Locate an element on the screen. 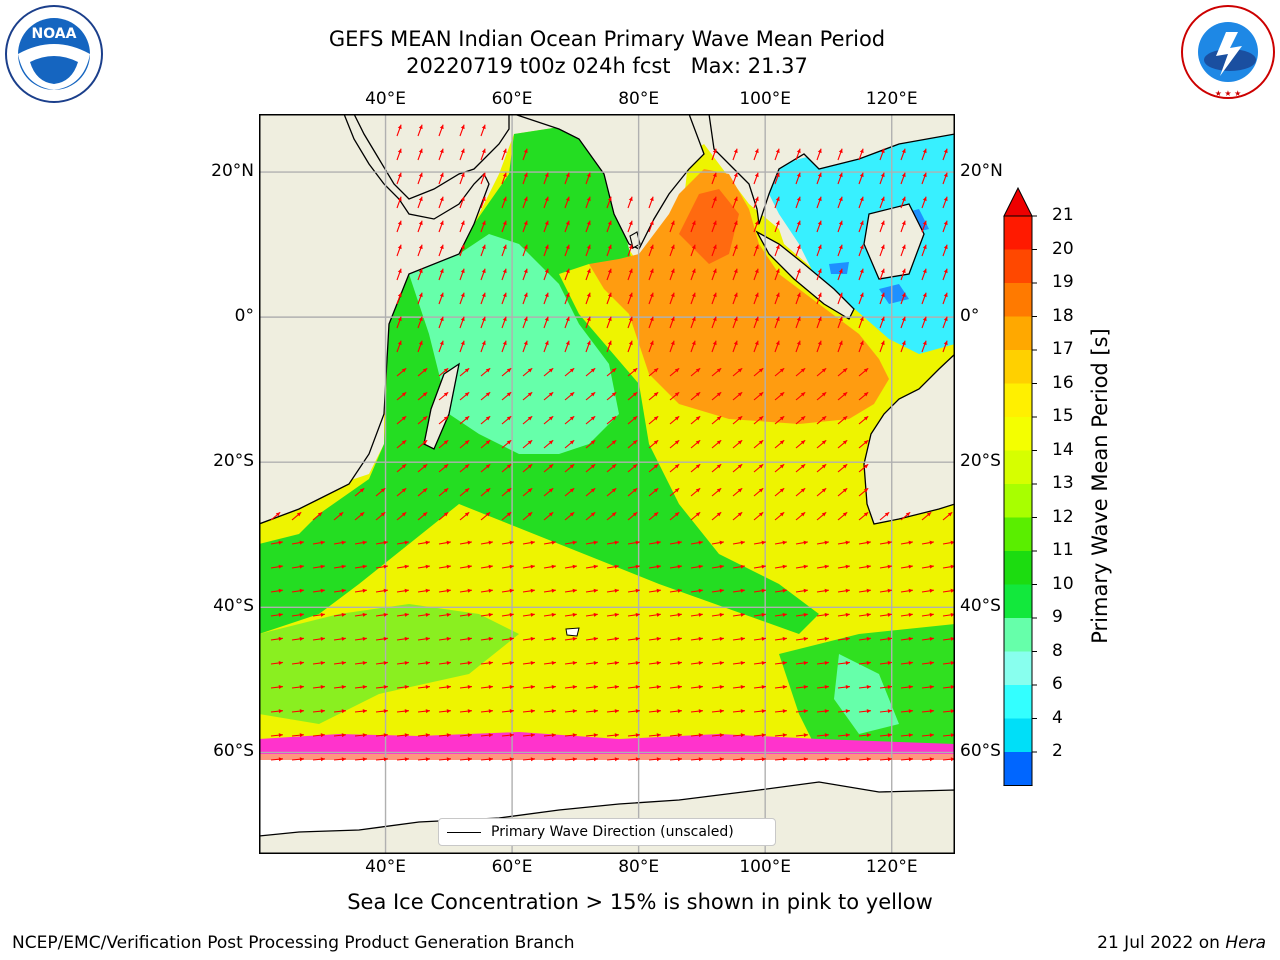 This screenshot has width=1280, height=960. ocean-cyan-seasia is located at coordinates (857, 234).